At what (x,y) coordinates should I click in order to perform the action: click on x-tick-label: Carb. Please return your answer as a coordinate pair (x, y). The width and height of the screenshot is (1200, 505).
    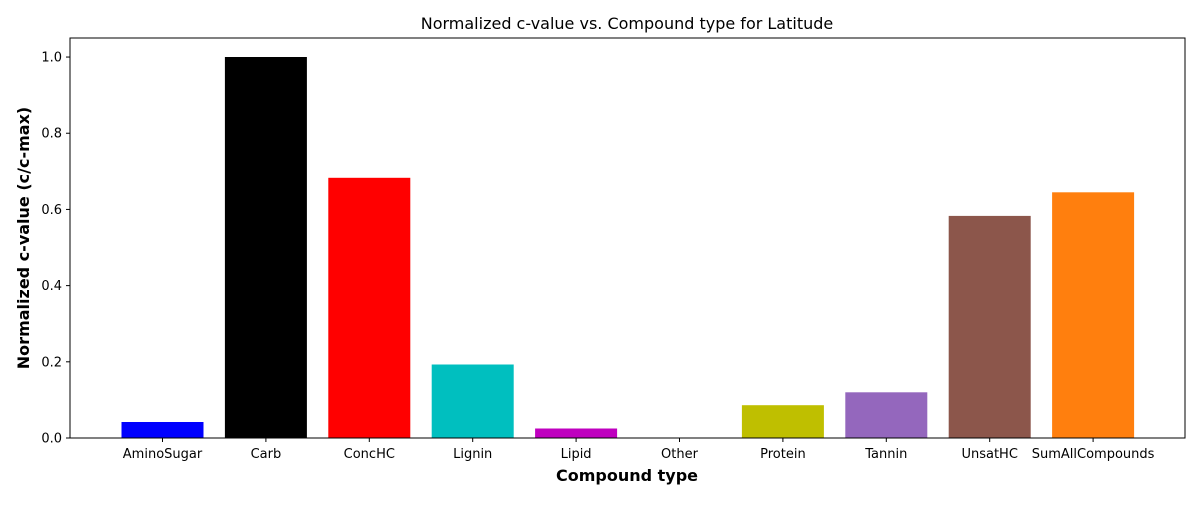
    Looking at the image, I should click on (266, 454).